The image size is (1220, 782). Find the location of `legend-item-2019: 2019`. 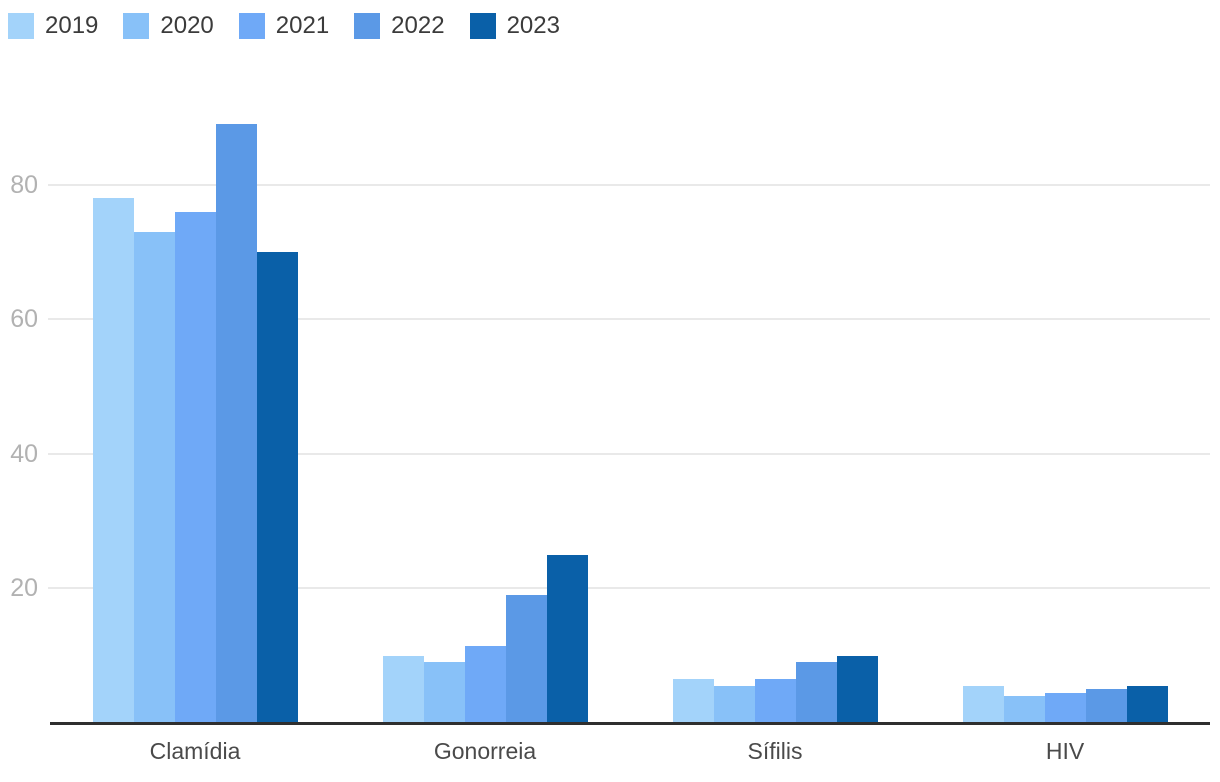

legend-item-2019: 2019 is located at coordinates (53, 26).